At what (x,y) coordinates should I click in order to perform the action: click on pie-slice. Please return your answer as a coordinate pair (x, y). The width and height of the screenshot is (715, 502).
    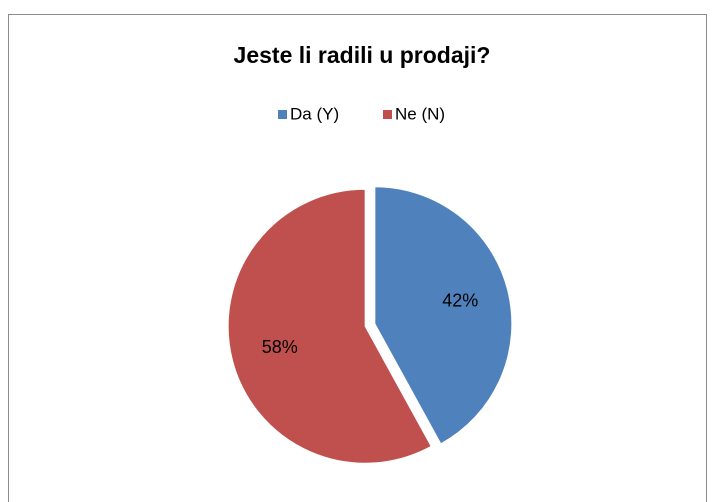
    Looking at the image, I should click on (443, 315).